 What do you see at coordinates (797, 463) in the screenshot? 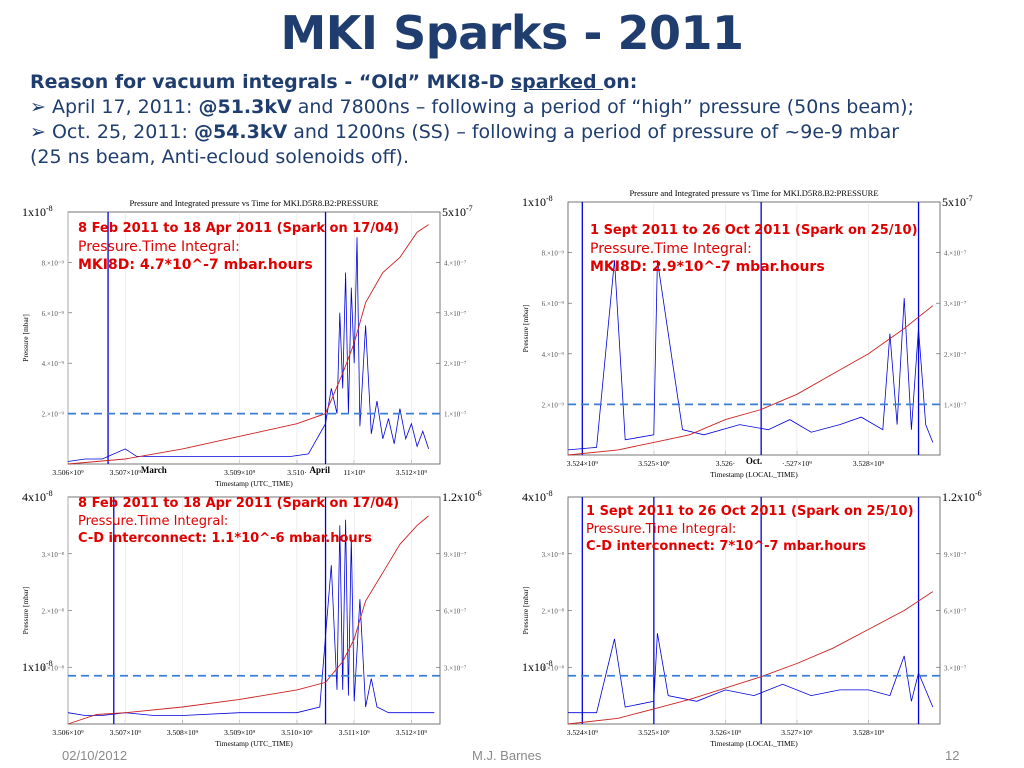
I see `chart-1-xtick-label: ·.527×10⁹` at bounding box center [797, 463].